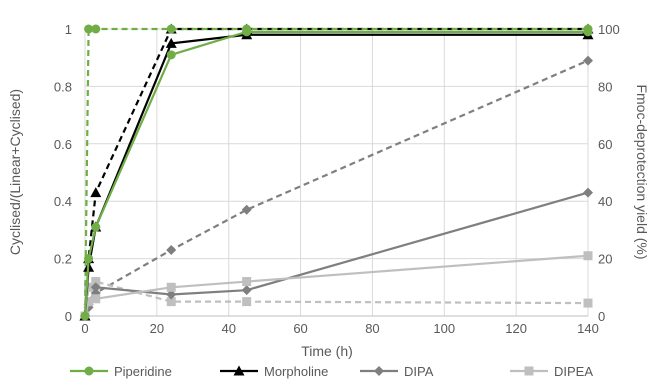 The image size is (653, 390). What do you see at coordinates (300, 328) in the screenshot?
I see `x-tick-label: 60` at bounding box center [300, 328].